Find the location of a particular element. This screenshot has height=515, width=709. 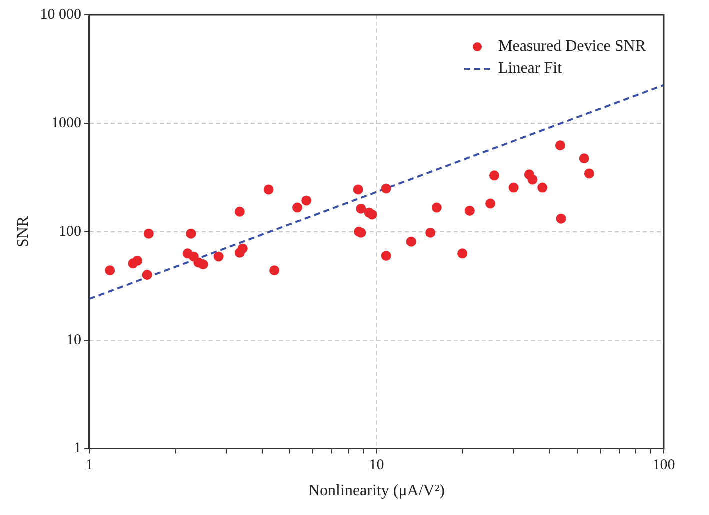

x-tick-label: 1 is located at coordinates (90, 466).